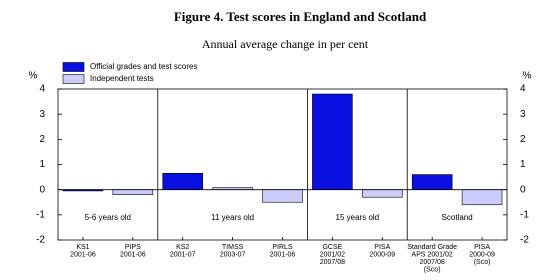  What do you see at coordinates (42, 164) in the screenshot?
I see `y-tick-label: 1` at bounding box center [42, 164].